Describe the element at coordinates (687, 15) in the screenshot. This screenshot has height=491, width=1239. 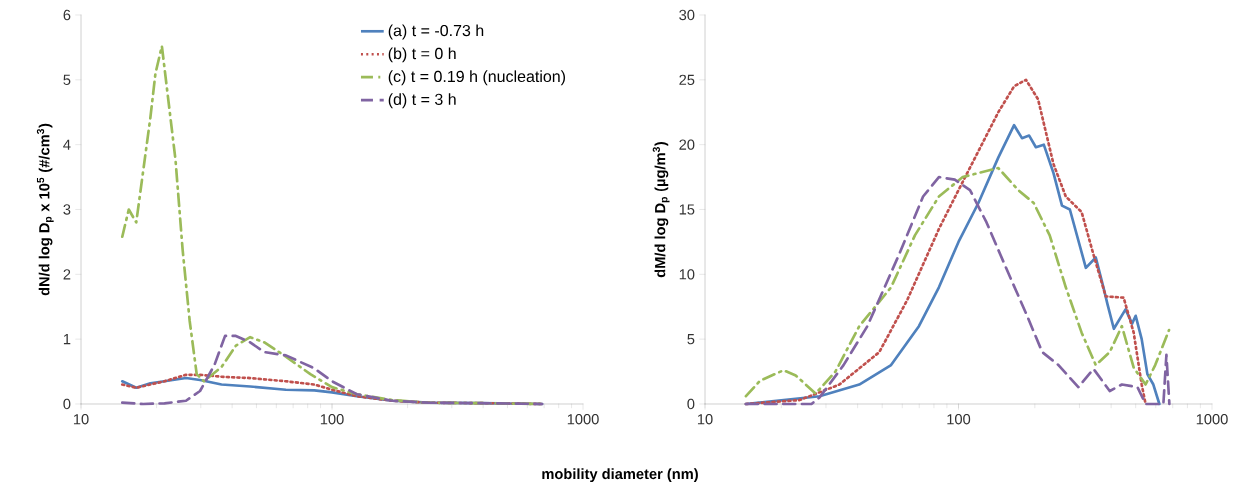
I see `y-tick-label: 30` at that location.